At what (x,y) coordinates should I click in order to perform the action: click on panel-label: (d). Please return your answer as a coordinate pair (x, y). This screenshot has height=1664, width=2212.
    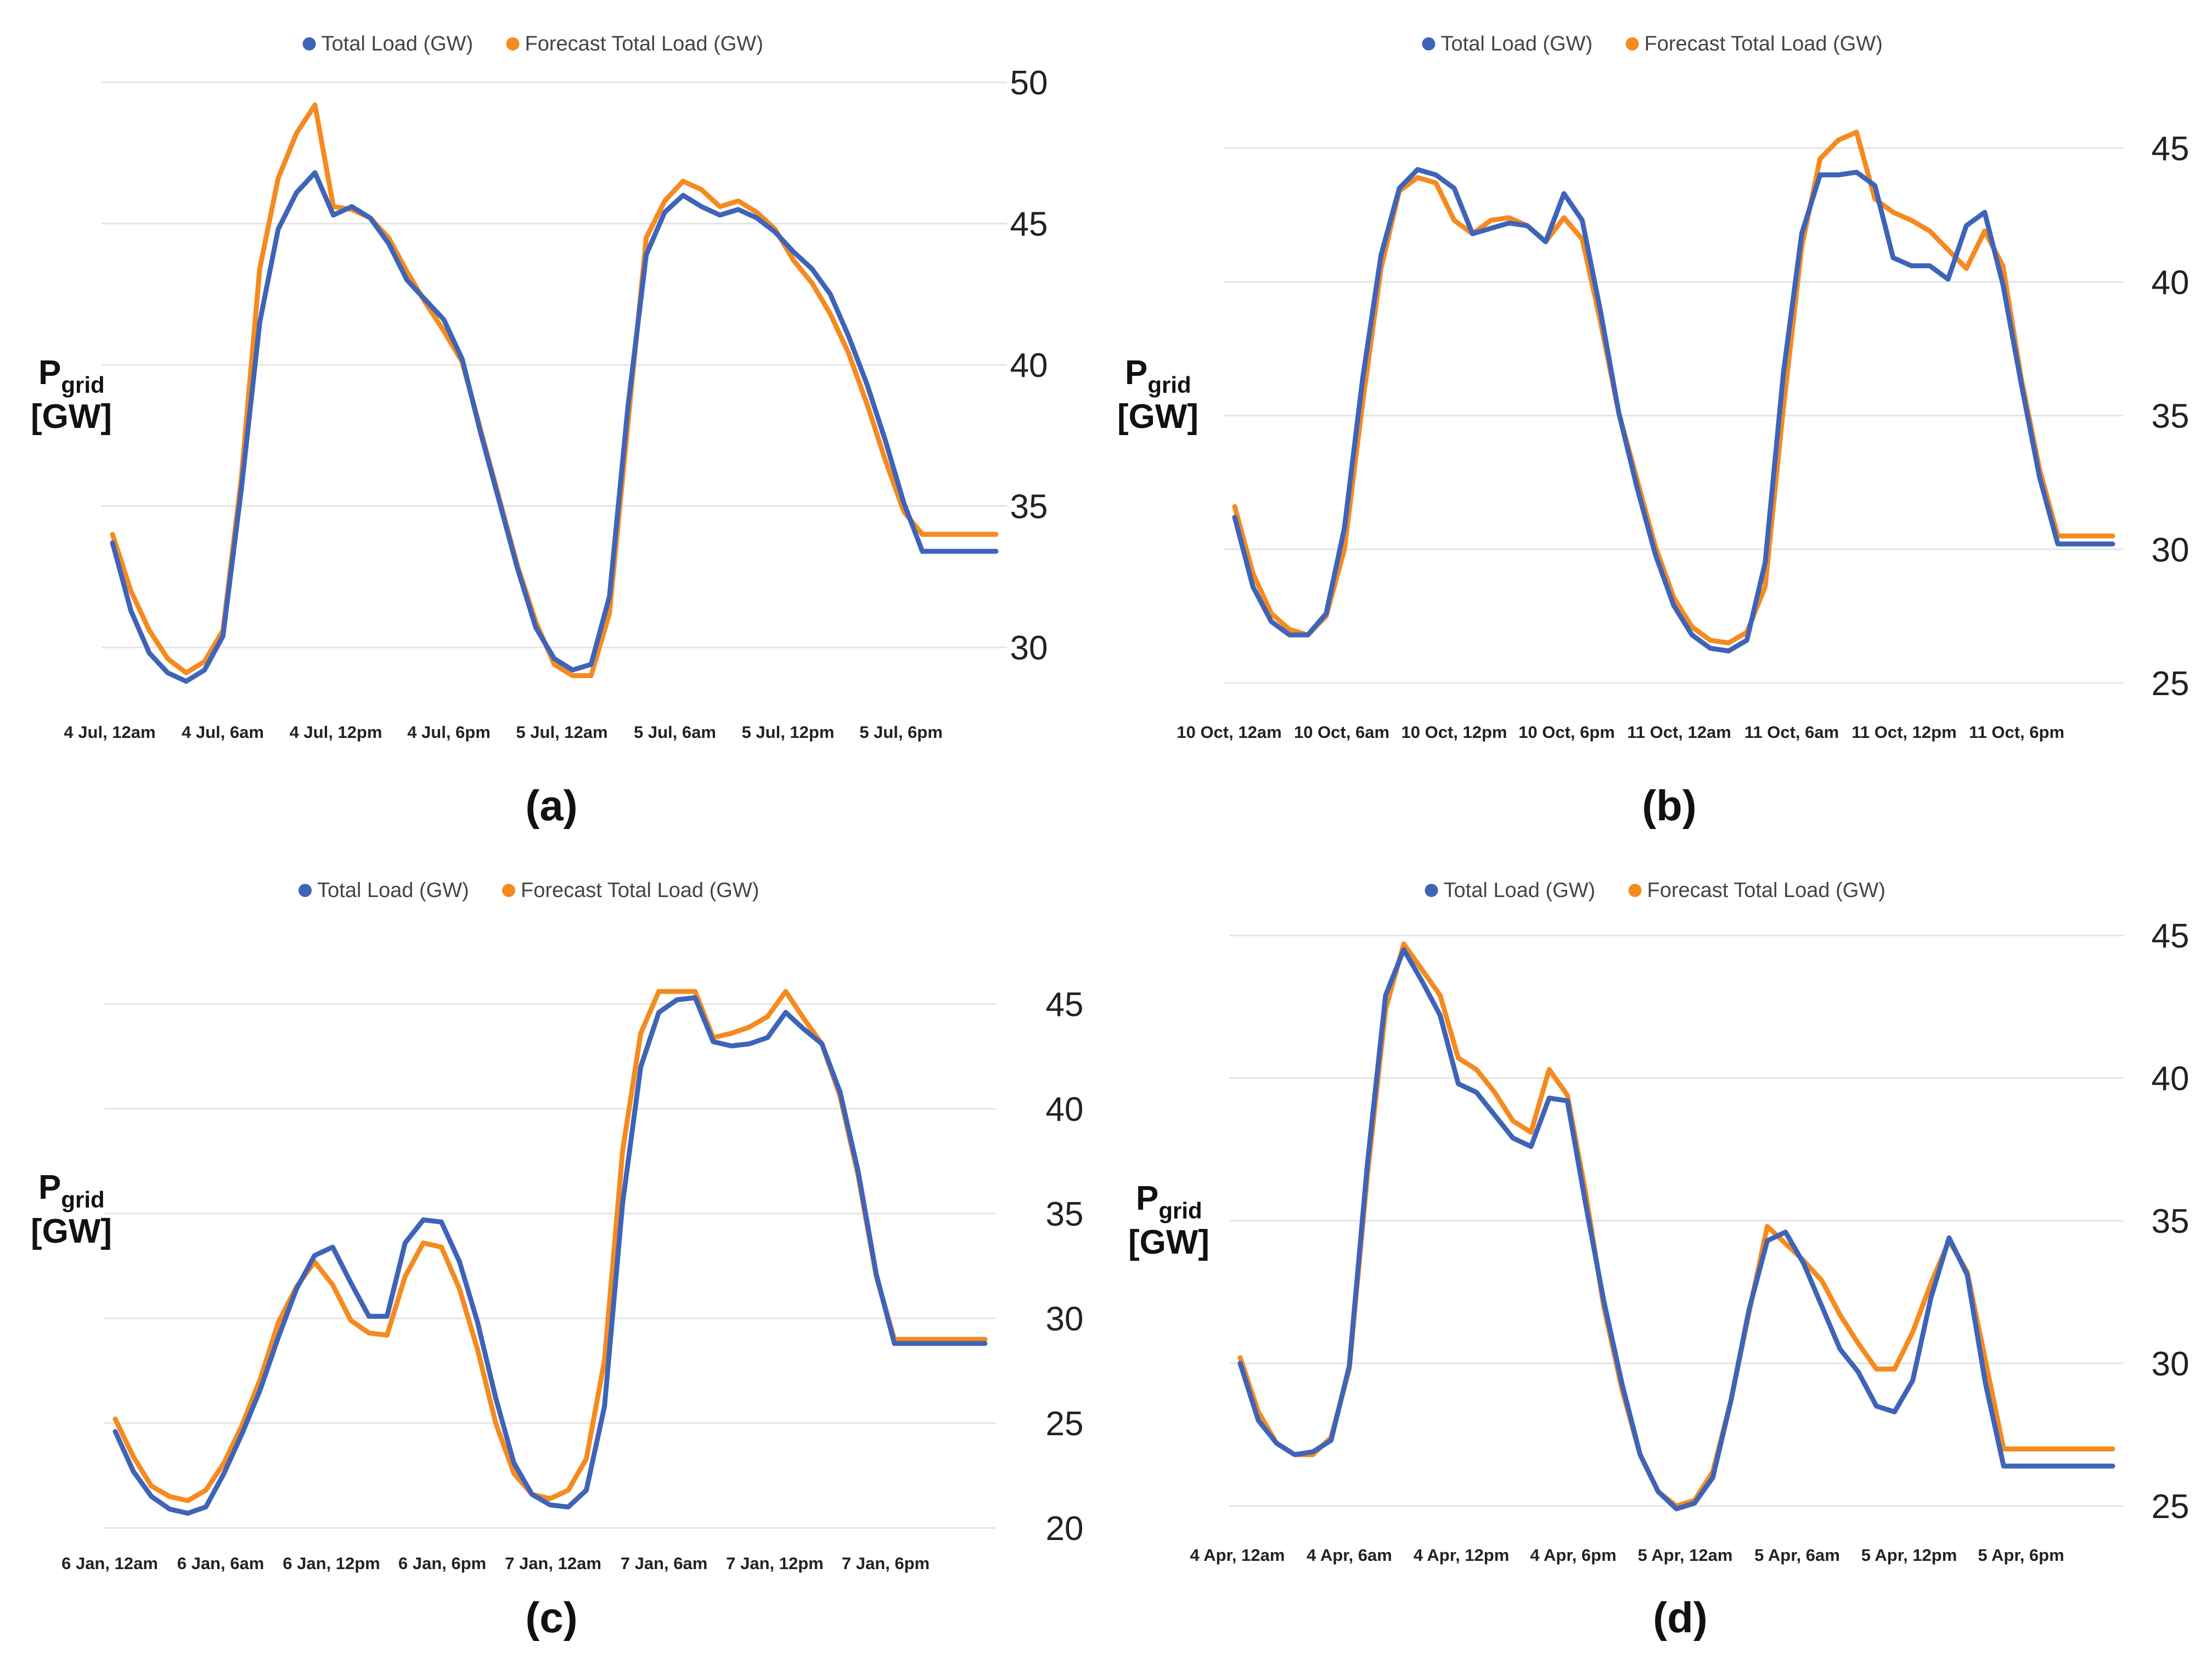
    Looking at the image, I should click on (1681, 1618).